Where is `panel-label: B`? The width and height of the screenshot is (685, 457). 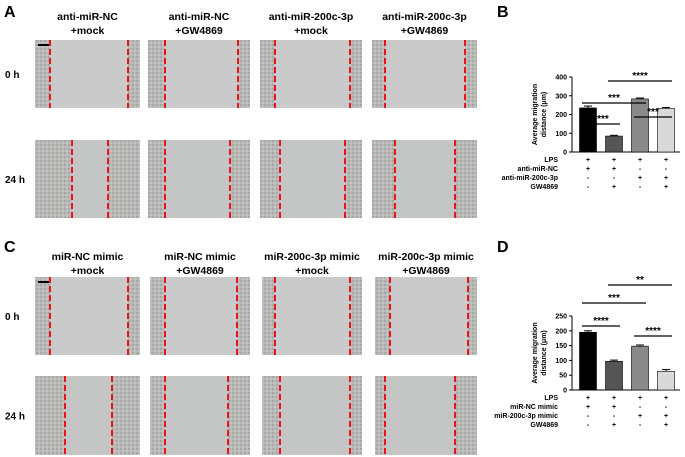
panel-label: B is located at coordinates (503, 12).